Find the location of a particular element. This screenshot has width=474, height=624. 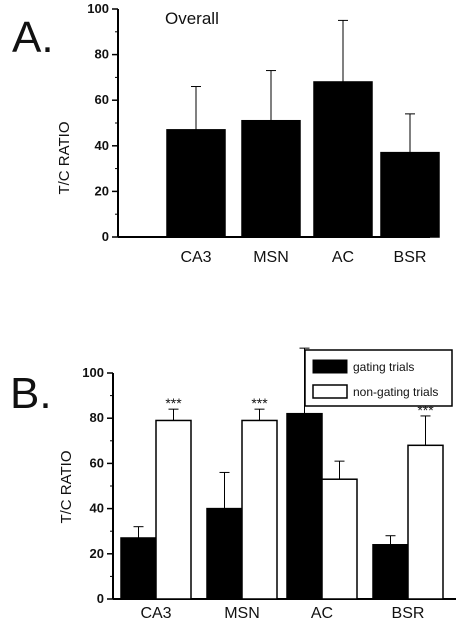

panel-b-category-labels: CA3 MSN AC BSR is located at coordinates (282, 613).